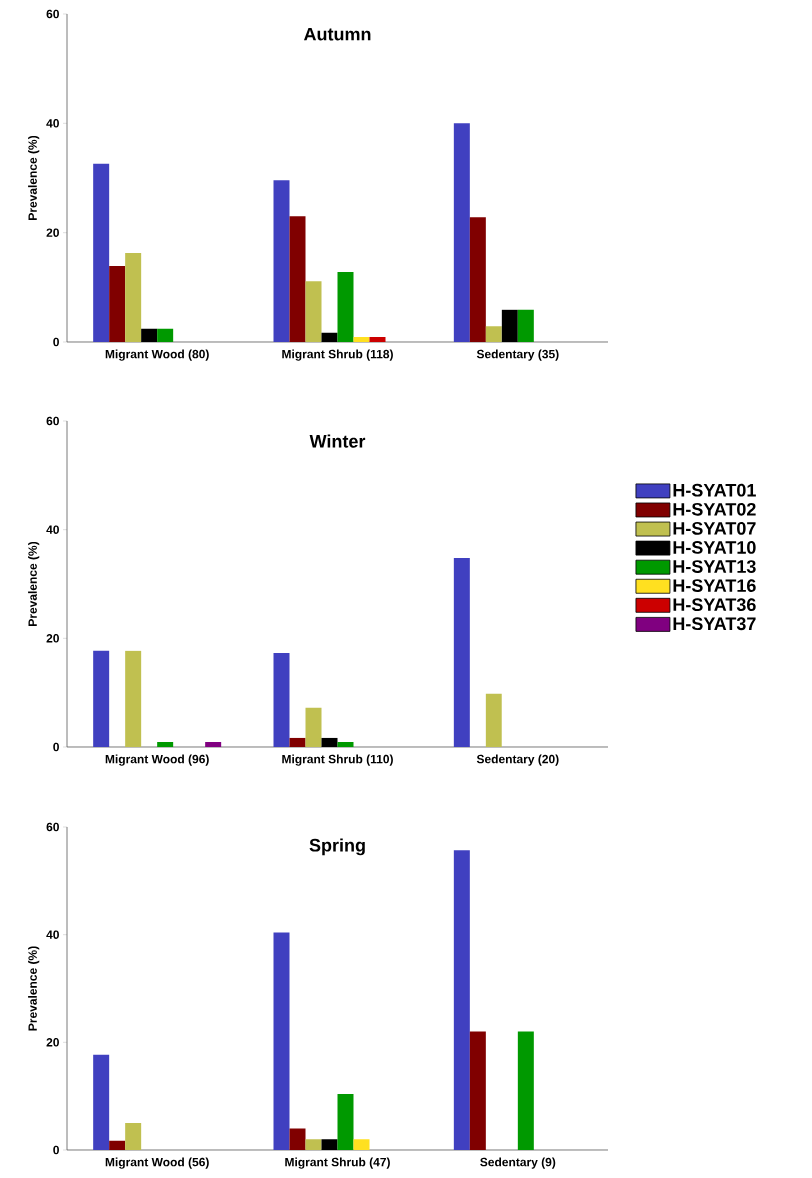 The image size is (812, 1178). What do you see at coordinates (337, 34) in the screenshot?
I see `text: Autumn` at bounding box center [337, 34].